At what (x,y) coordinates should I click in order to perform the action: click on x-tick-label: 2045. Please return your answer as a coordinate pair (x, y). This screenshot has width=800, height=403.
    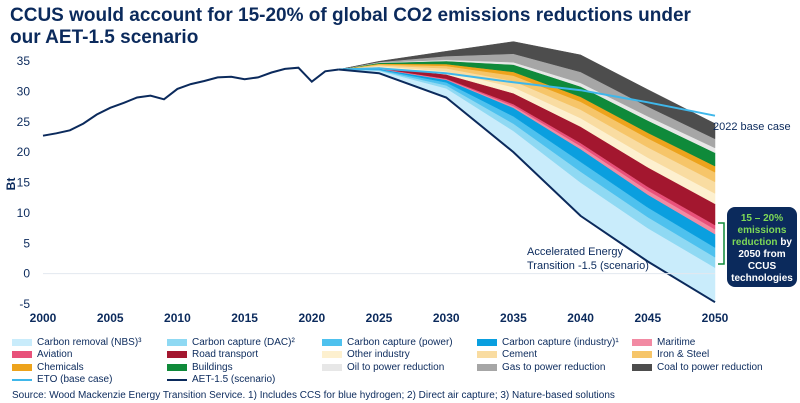
    Looking at the image, I should click on (647, 318).